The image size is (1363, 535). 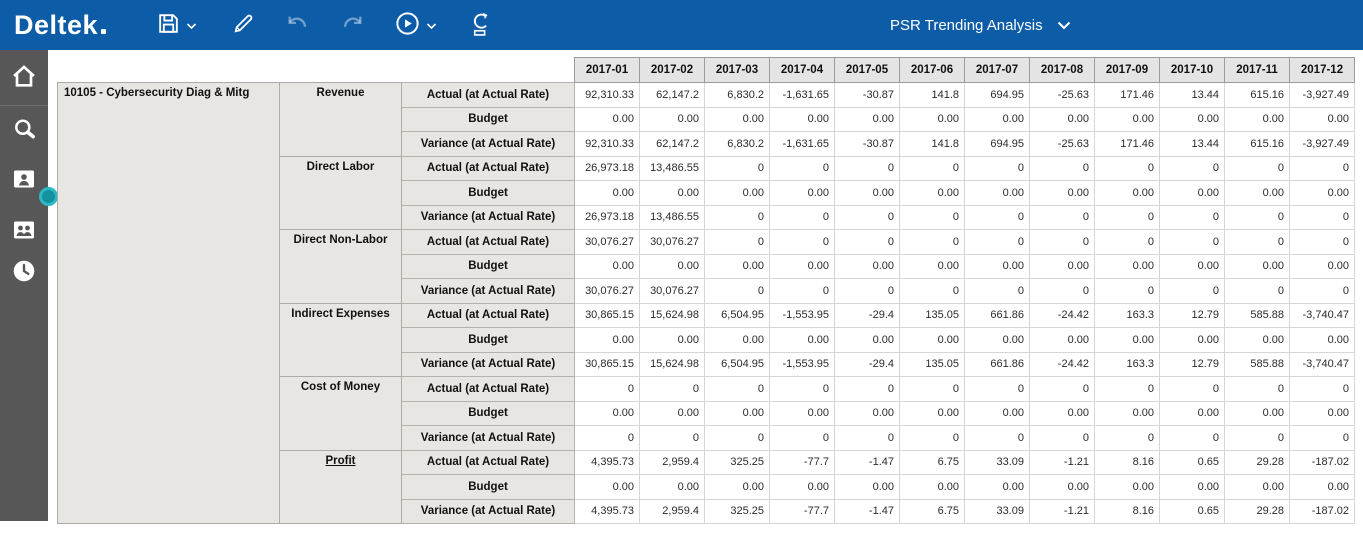 I want to click on value-cell: -30.87, so click(x=867, y=95).